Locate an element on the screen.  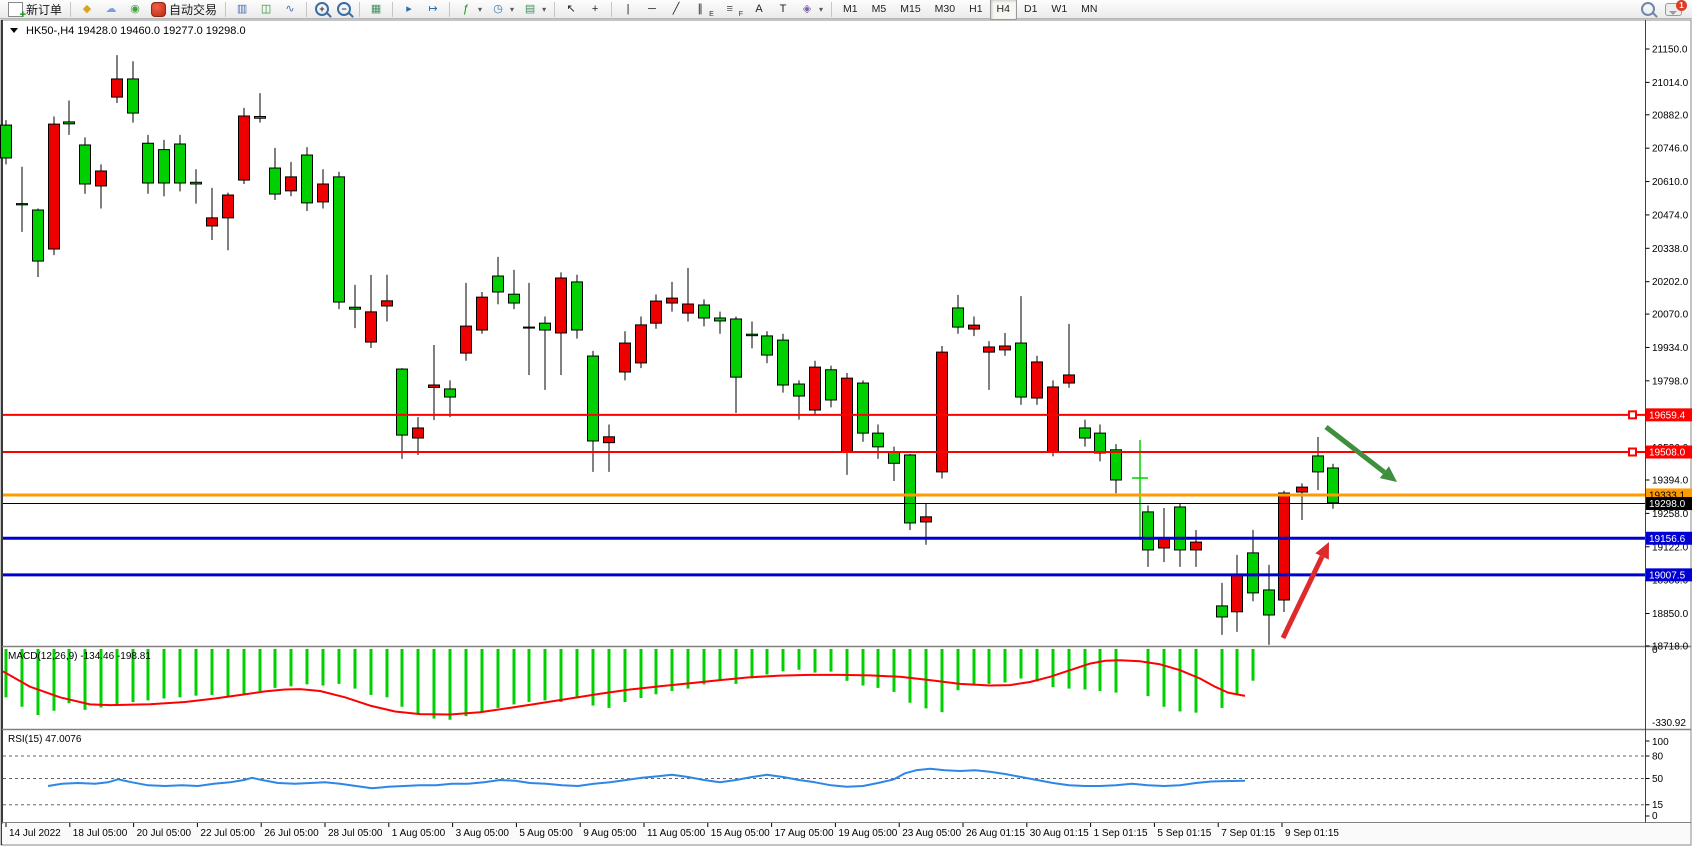
trendline-icon: ╱ is located at coordinates (676, 9).